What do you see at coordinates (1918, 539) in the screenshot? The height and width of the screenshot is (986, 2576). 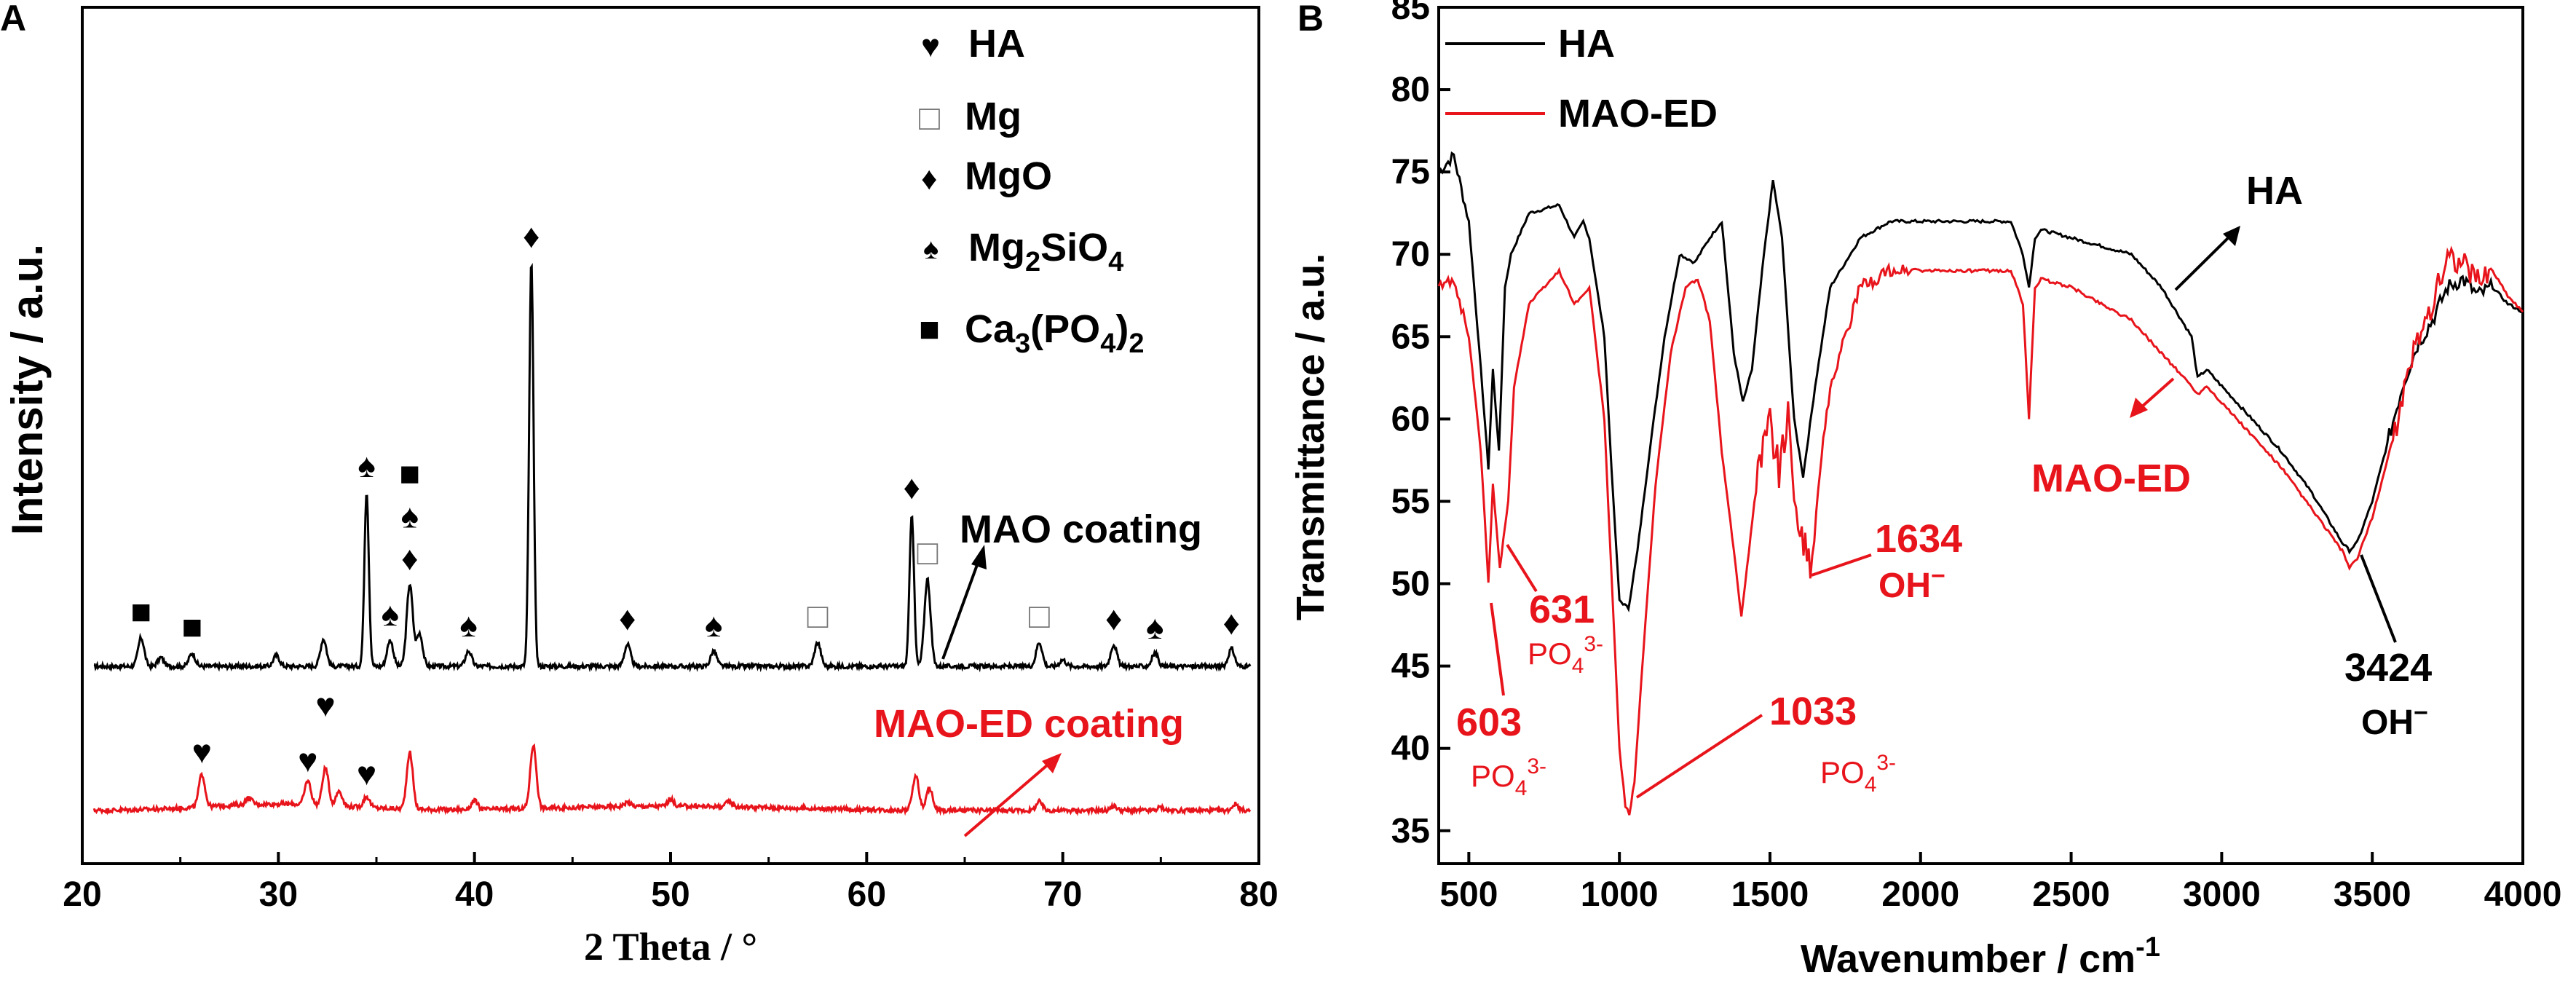 I see `annotation-1634: 1634` at bounding box center [1918, 539].